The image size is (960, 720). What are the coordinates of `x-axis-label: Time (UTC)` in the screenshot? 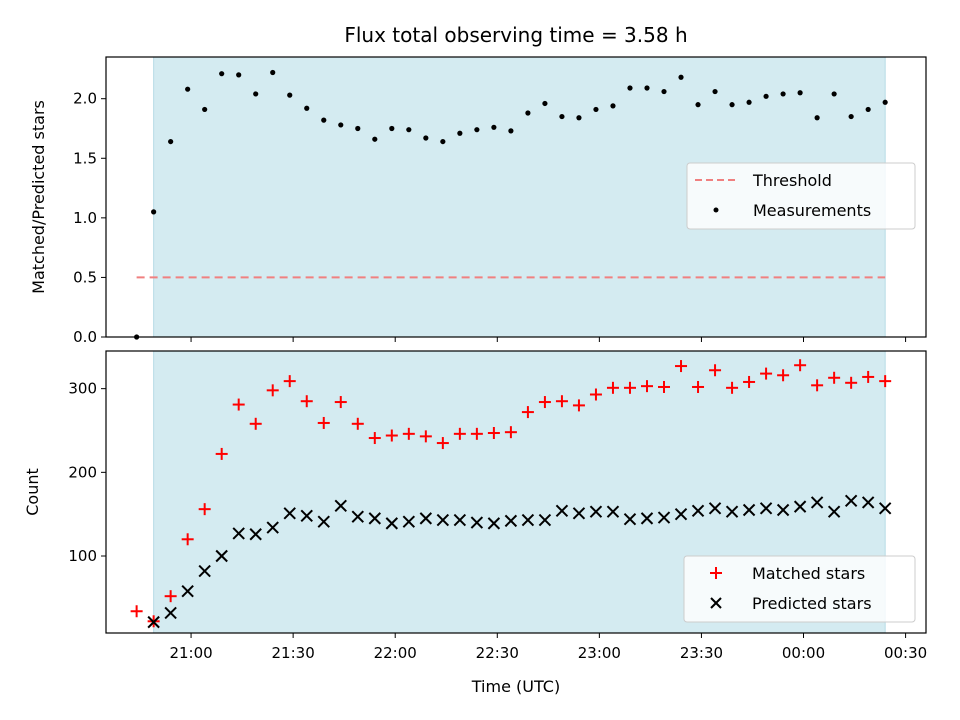 It's located at (515, 686).